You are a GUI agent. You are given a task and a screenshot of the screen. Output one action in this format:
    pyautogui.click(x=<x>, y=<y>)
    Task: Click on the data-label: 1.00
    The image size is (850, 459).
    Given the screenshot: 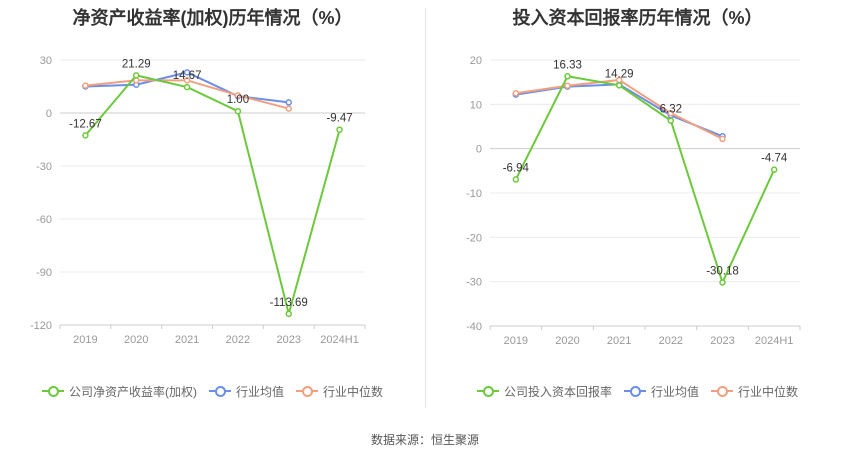 What is the action you would take?
    pyautogui.click(x=238, y=100)
    